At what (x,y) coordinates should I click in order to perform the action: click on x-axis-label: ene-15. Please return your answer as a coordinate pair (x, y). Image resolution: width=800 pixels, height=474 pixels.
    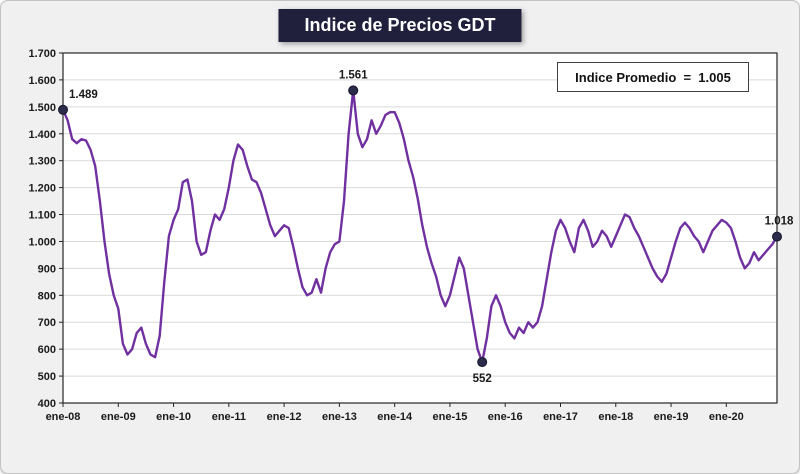
    Looking at the image, I should click on (450, 417).